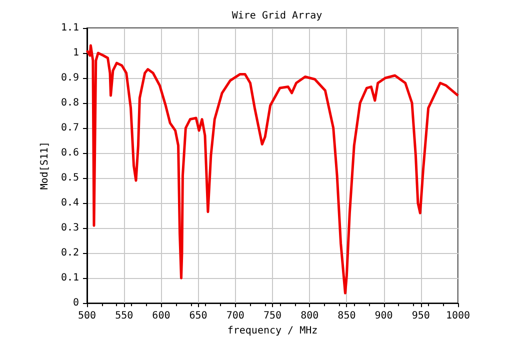  What do you see at coordinates (235, 316) in the screenshot?
I see `x-tick-label: 700` at bounding box center [235, 316].